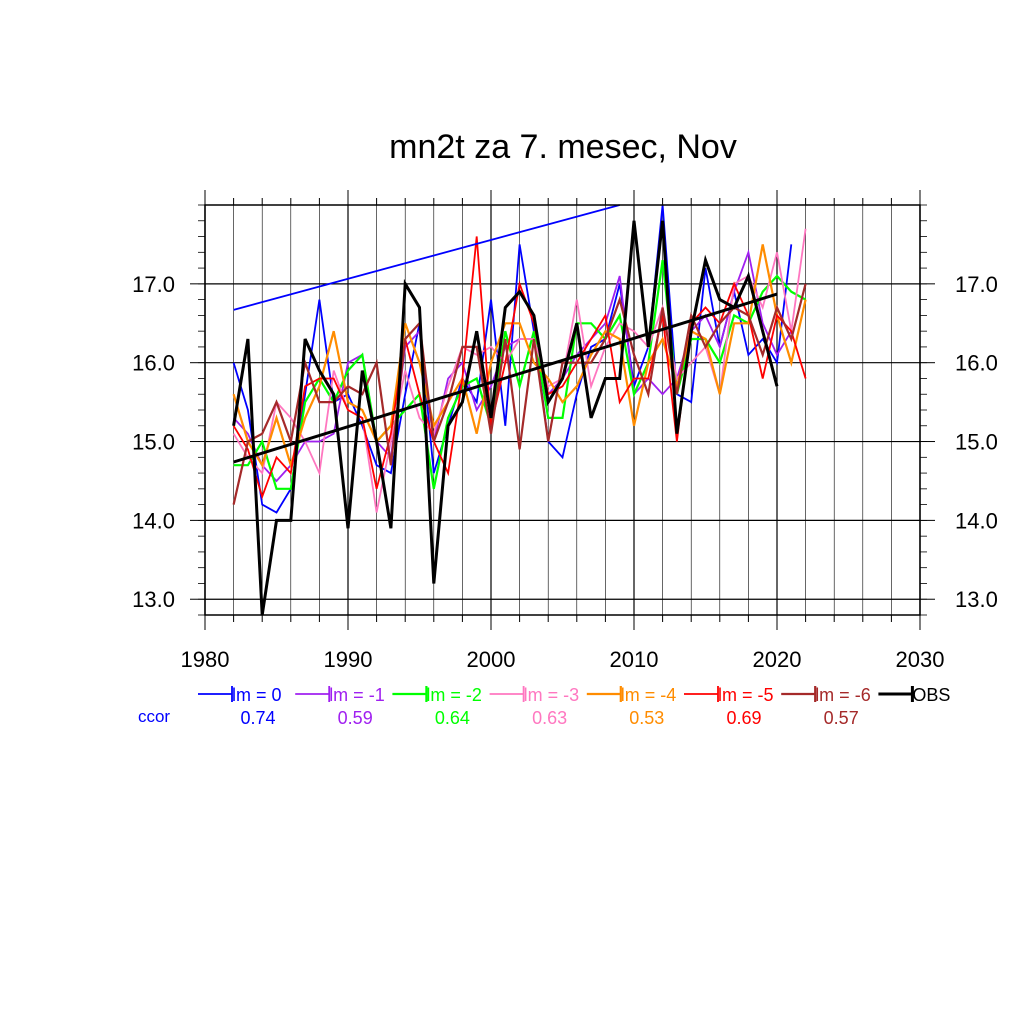  Describe the element at coordinates (549, 718) in the screenshot. I see `ccor-value: 0.63` at that location.